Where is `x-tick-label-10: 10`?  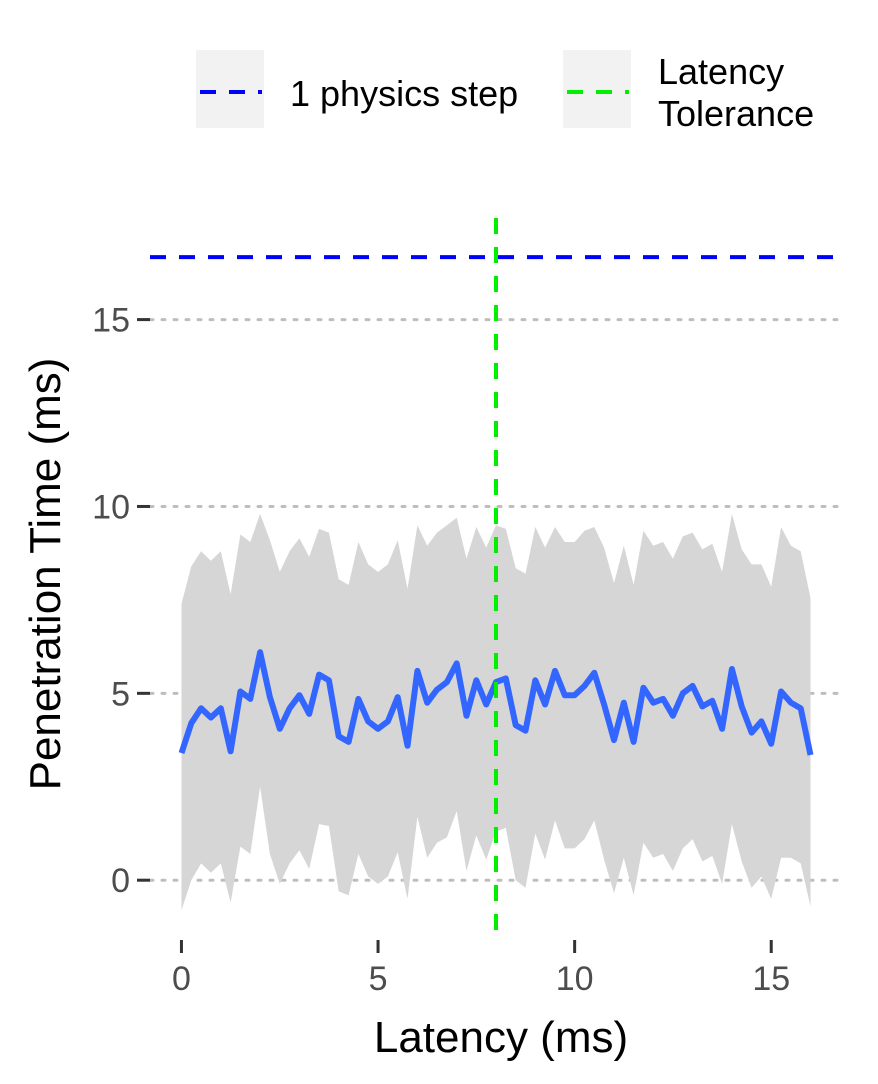
x-tick-label-10: 10 is located at coordinates (575, 979).